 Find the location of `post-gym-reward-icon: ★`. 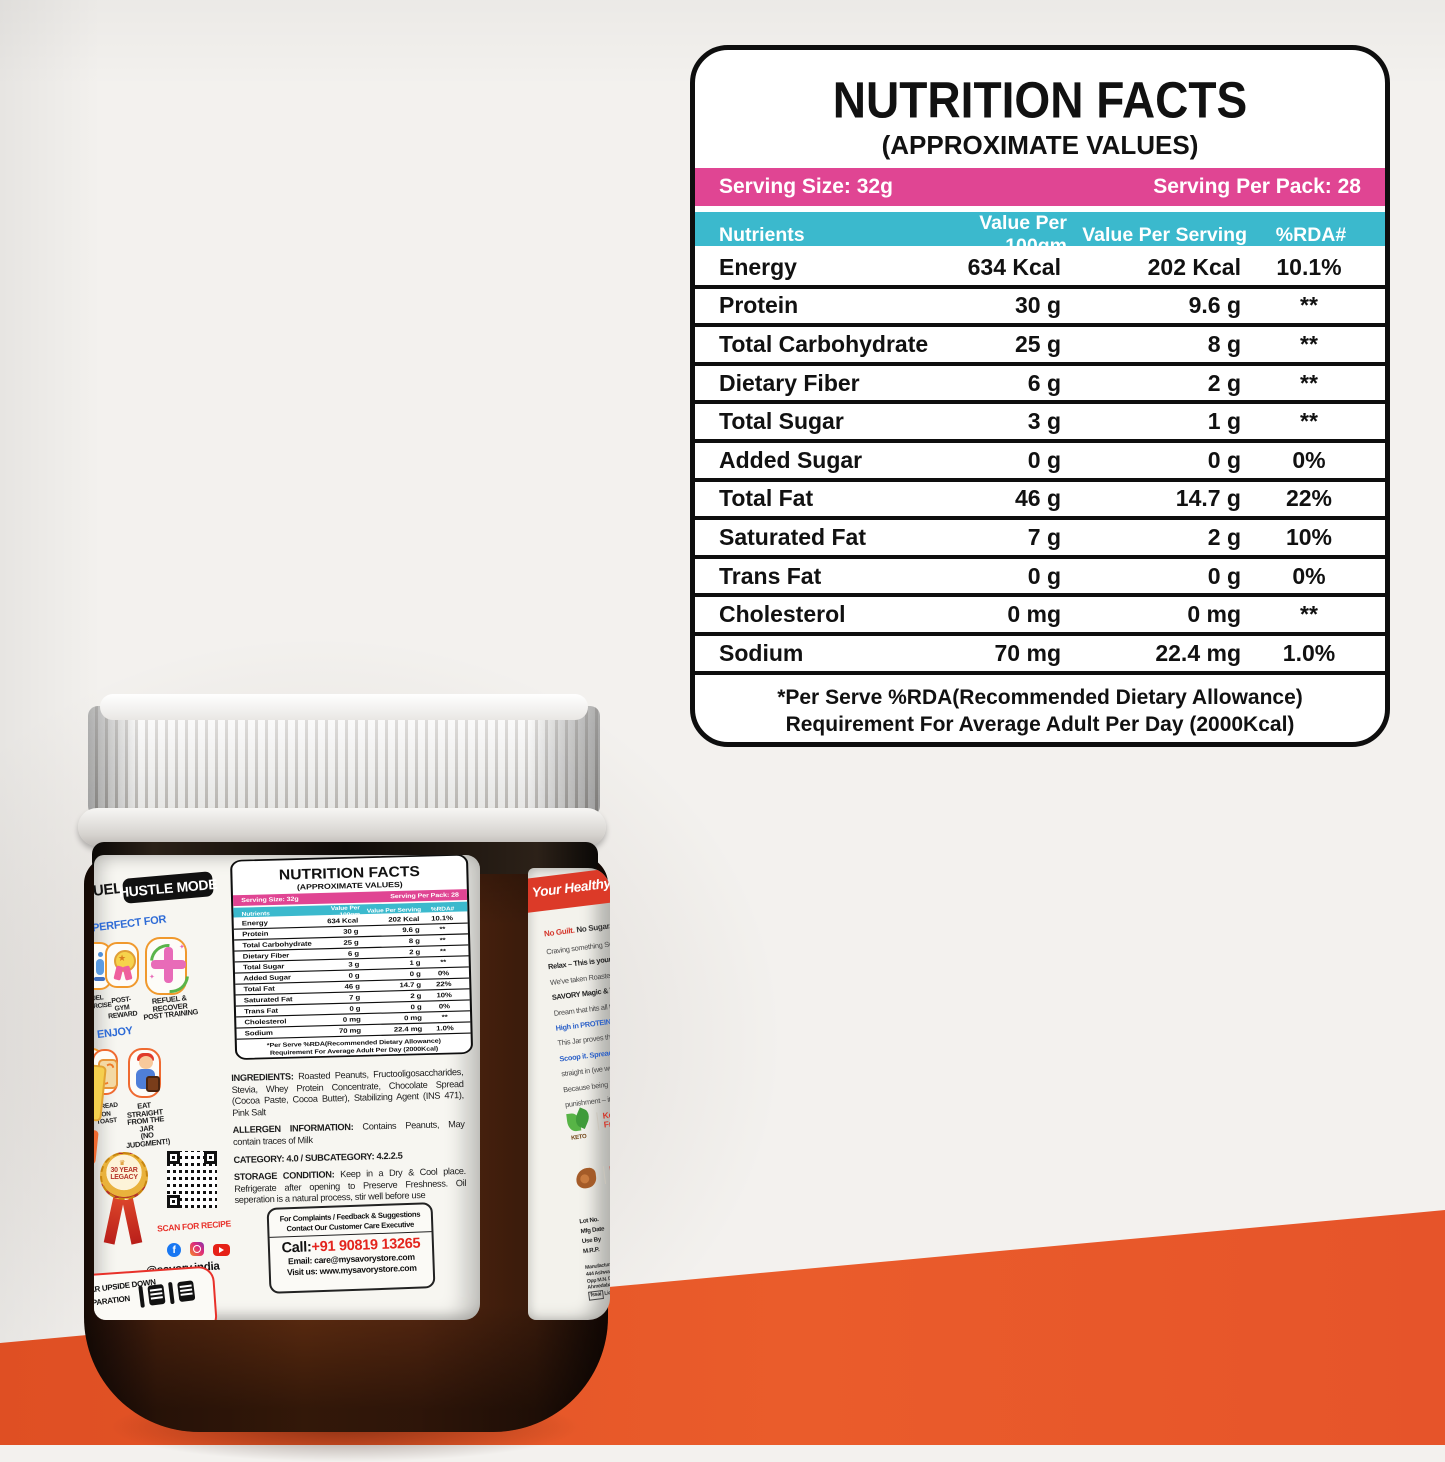

post-gym-reward-icon: ★ is located at coordinates (122, 965).